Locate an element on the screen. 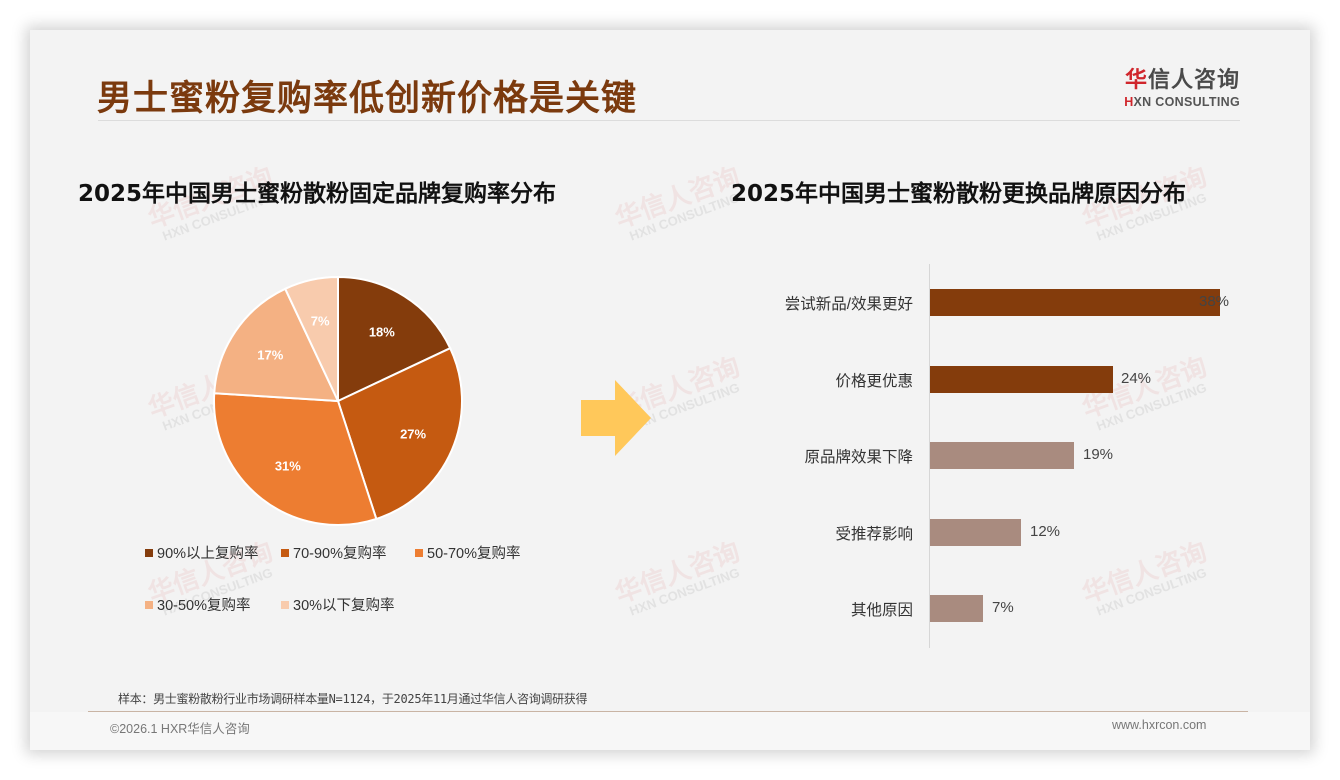 This screenshot has height=780, width=1340. legend-item: 30%以下复购率 is located at coordinates (338, 604).